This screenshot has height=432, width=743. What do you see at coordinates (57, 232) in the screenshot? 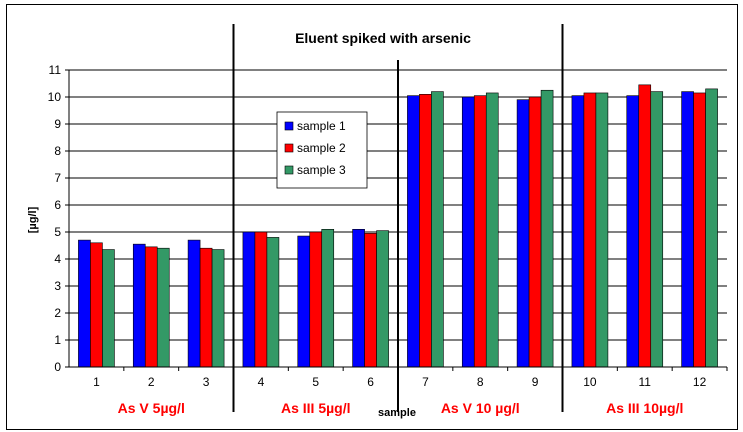
I see `y-tick-label: 5` at bounding box center [57, 232].